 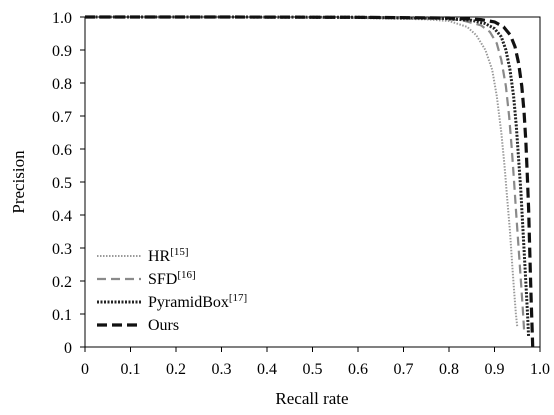 I want to click on x-tick-label: 0.7, so click(x=404, y=369).